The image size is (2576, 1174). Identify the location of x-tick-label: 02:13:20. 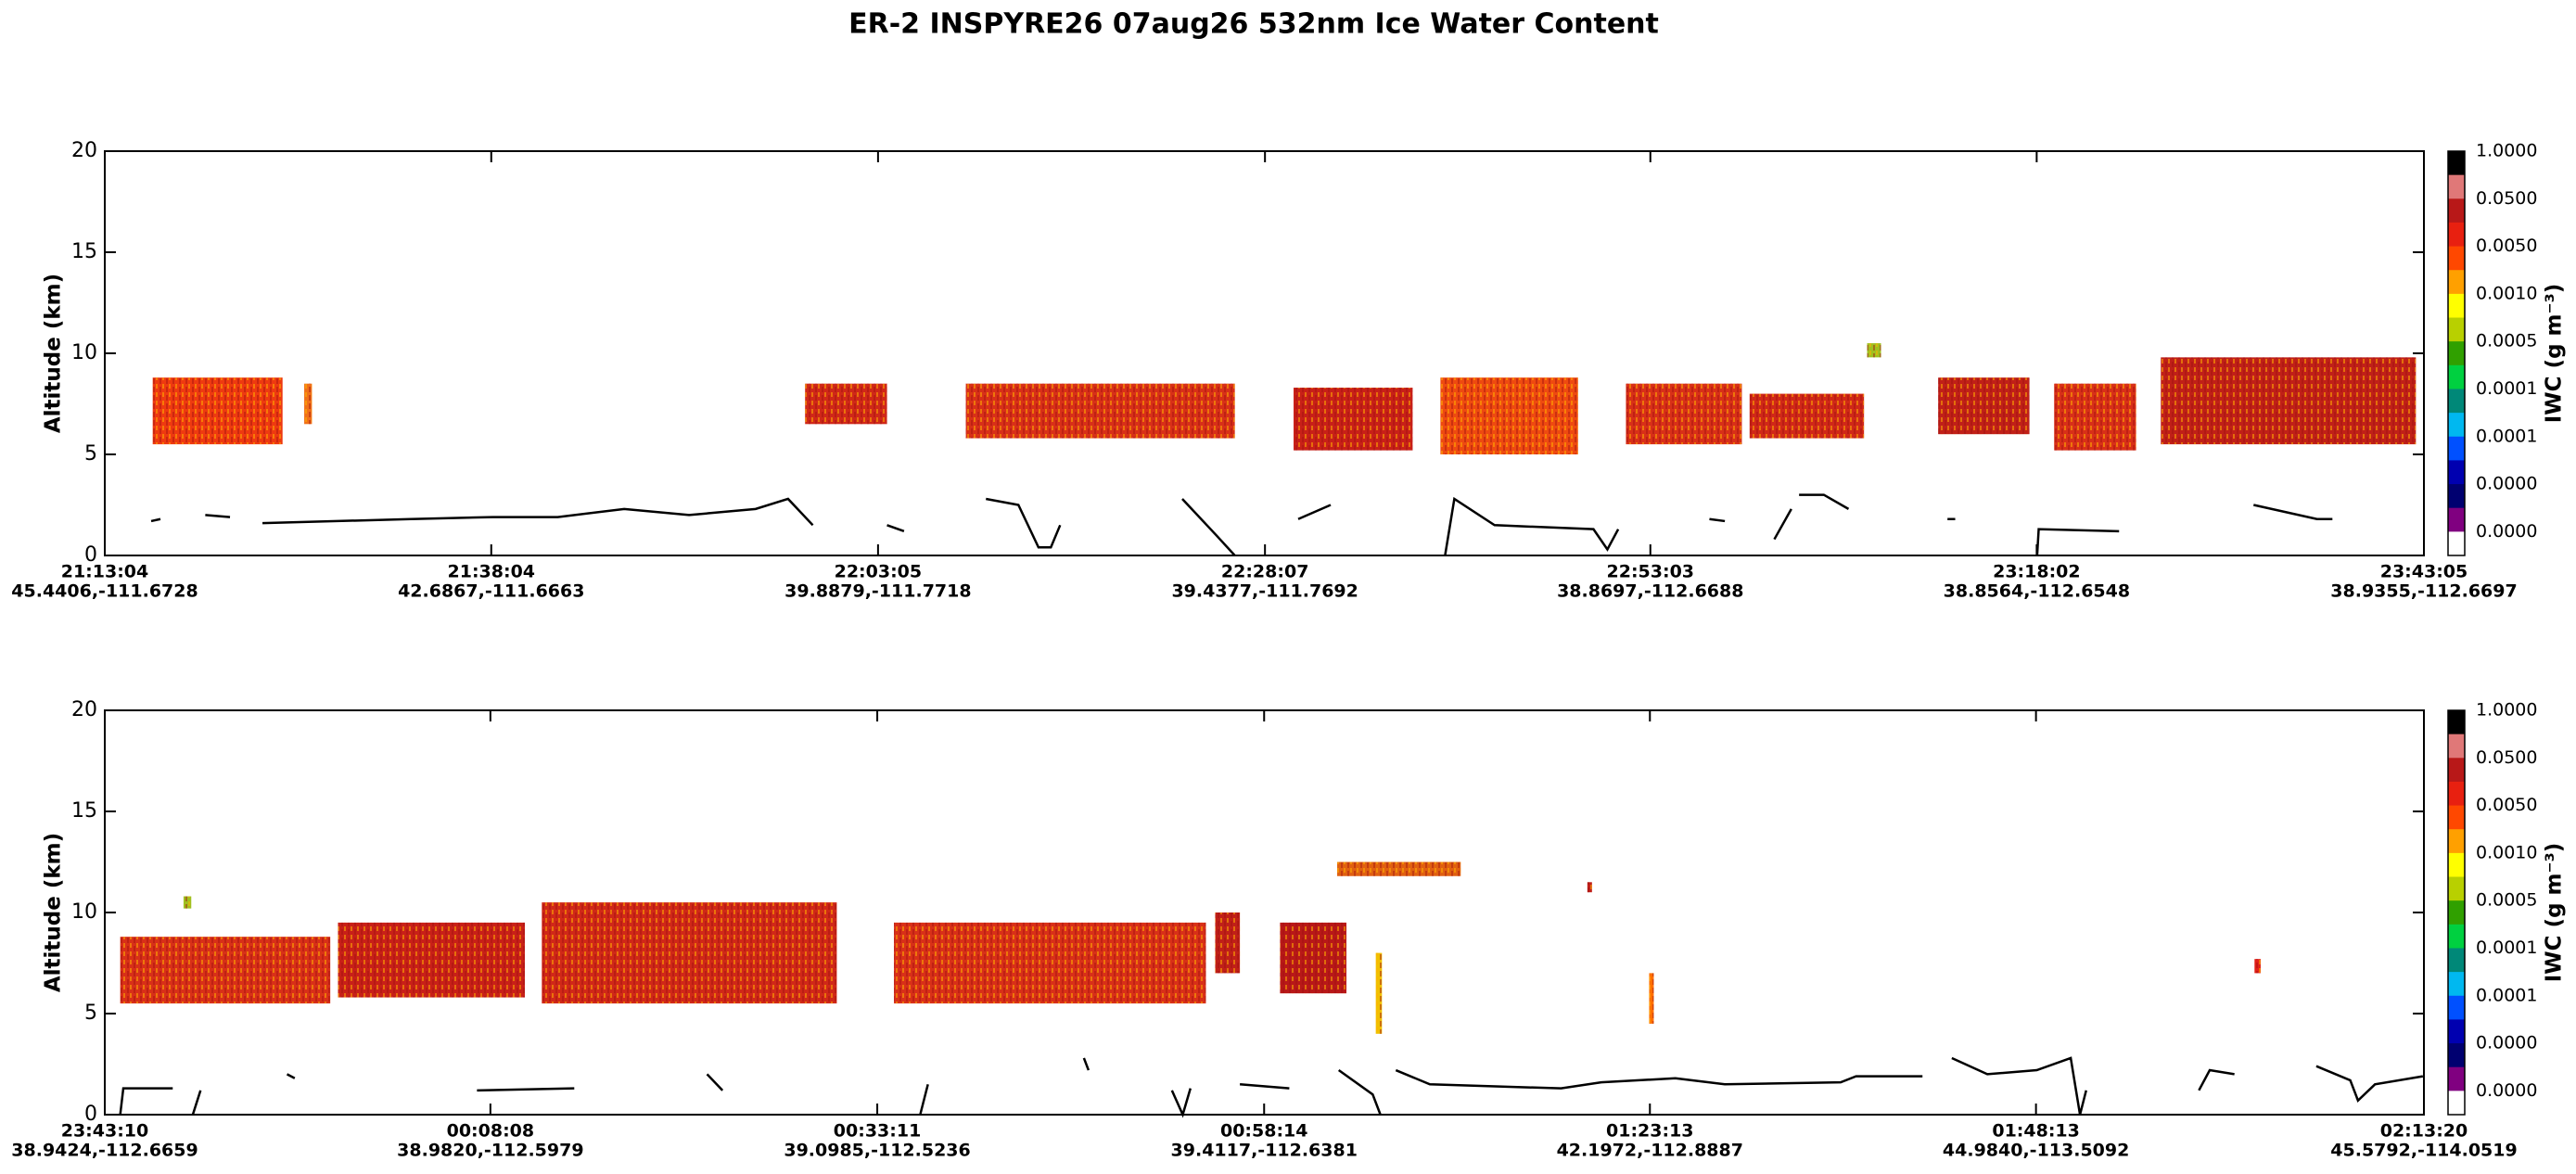
(2424, 1131).